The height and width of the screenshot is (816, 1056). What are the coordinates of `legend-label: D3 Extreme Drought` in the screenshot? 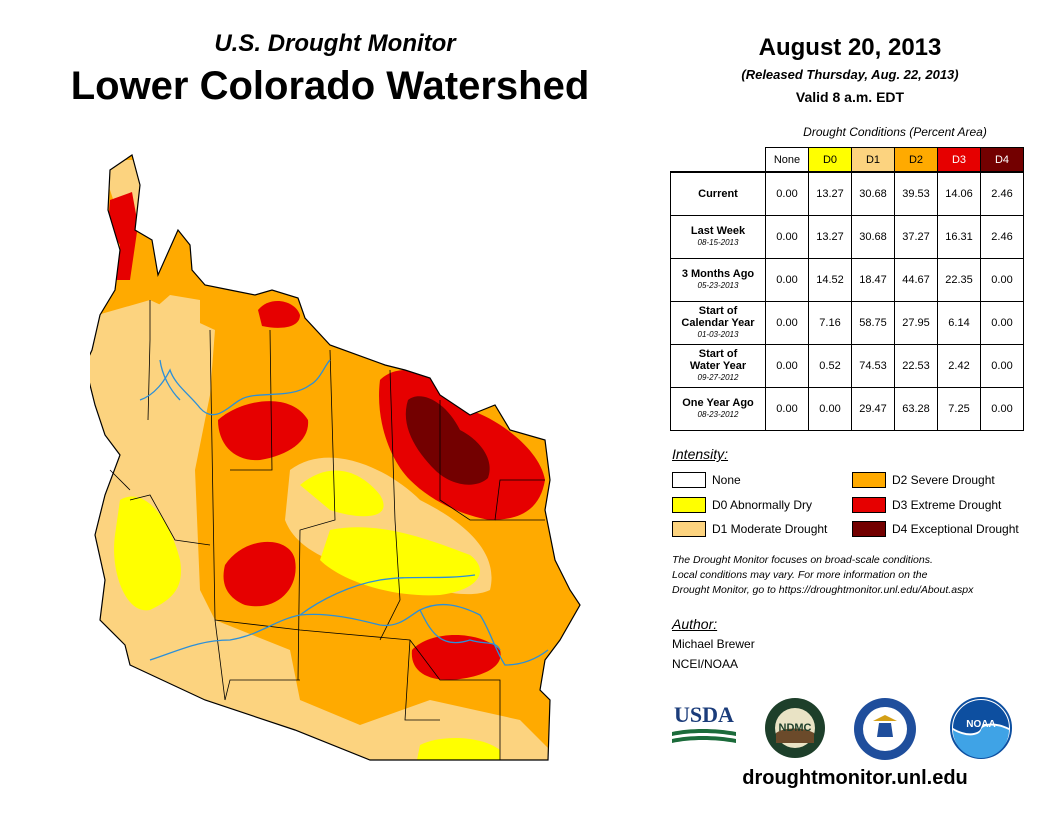 It's located at (947, 505).